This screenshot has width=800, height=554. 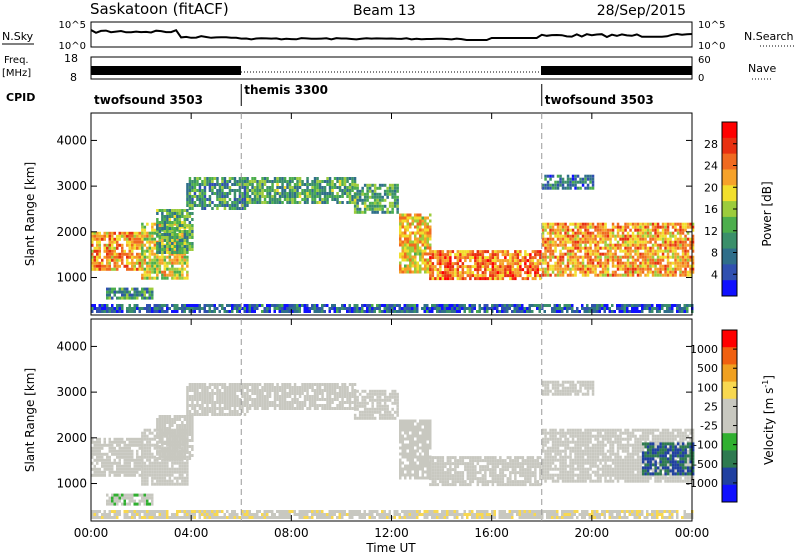 I want to click on y-tick-label: 4000, so click(x=71, y=140).